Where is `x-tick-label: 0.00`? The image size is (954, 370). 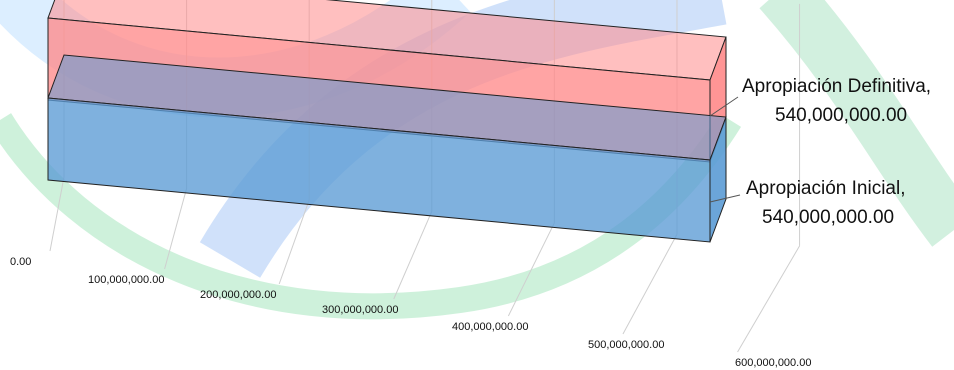 x-tick-label: 0.00 is located at coordinates (20, 262).